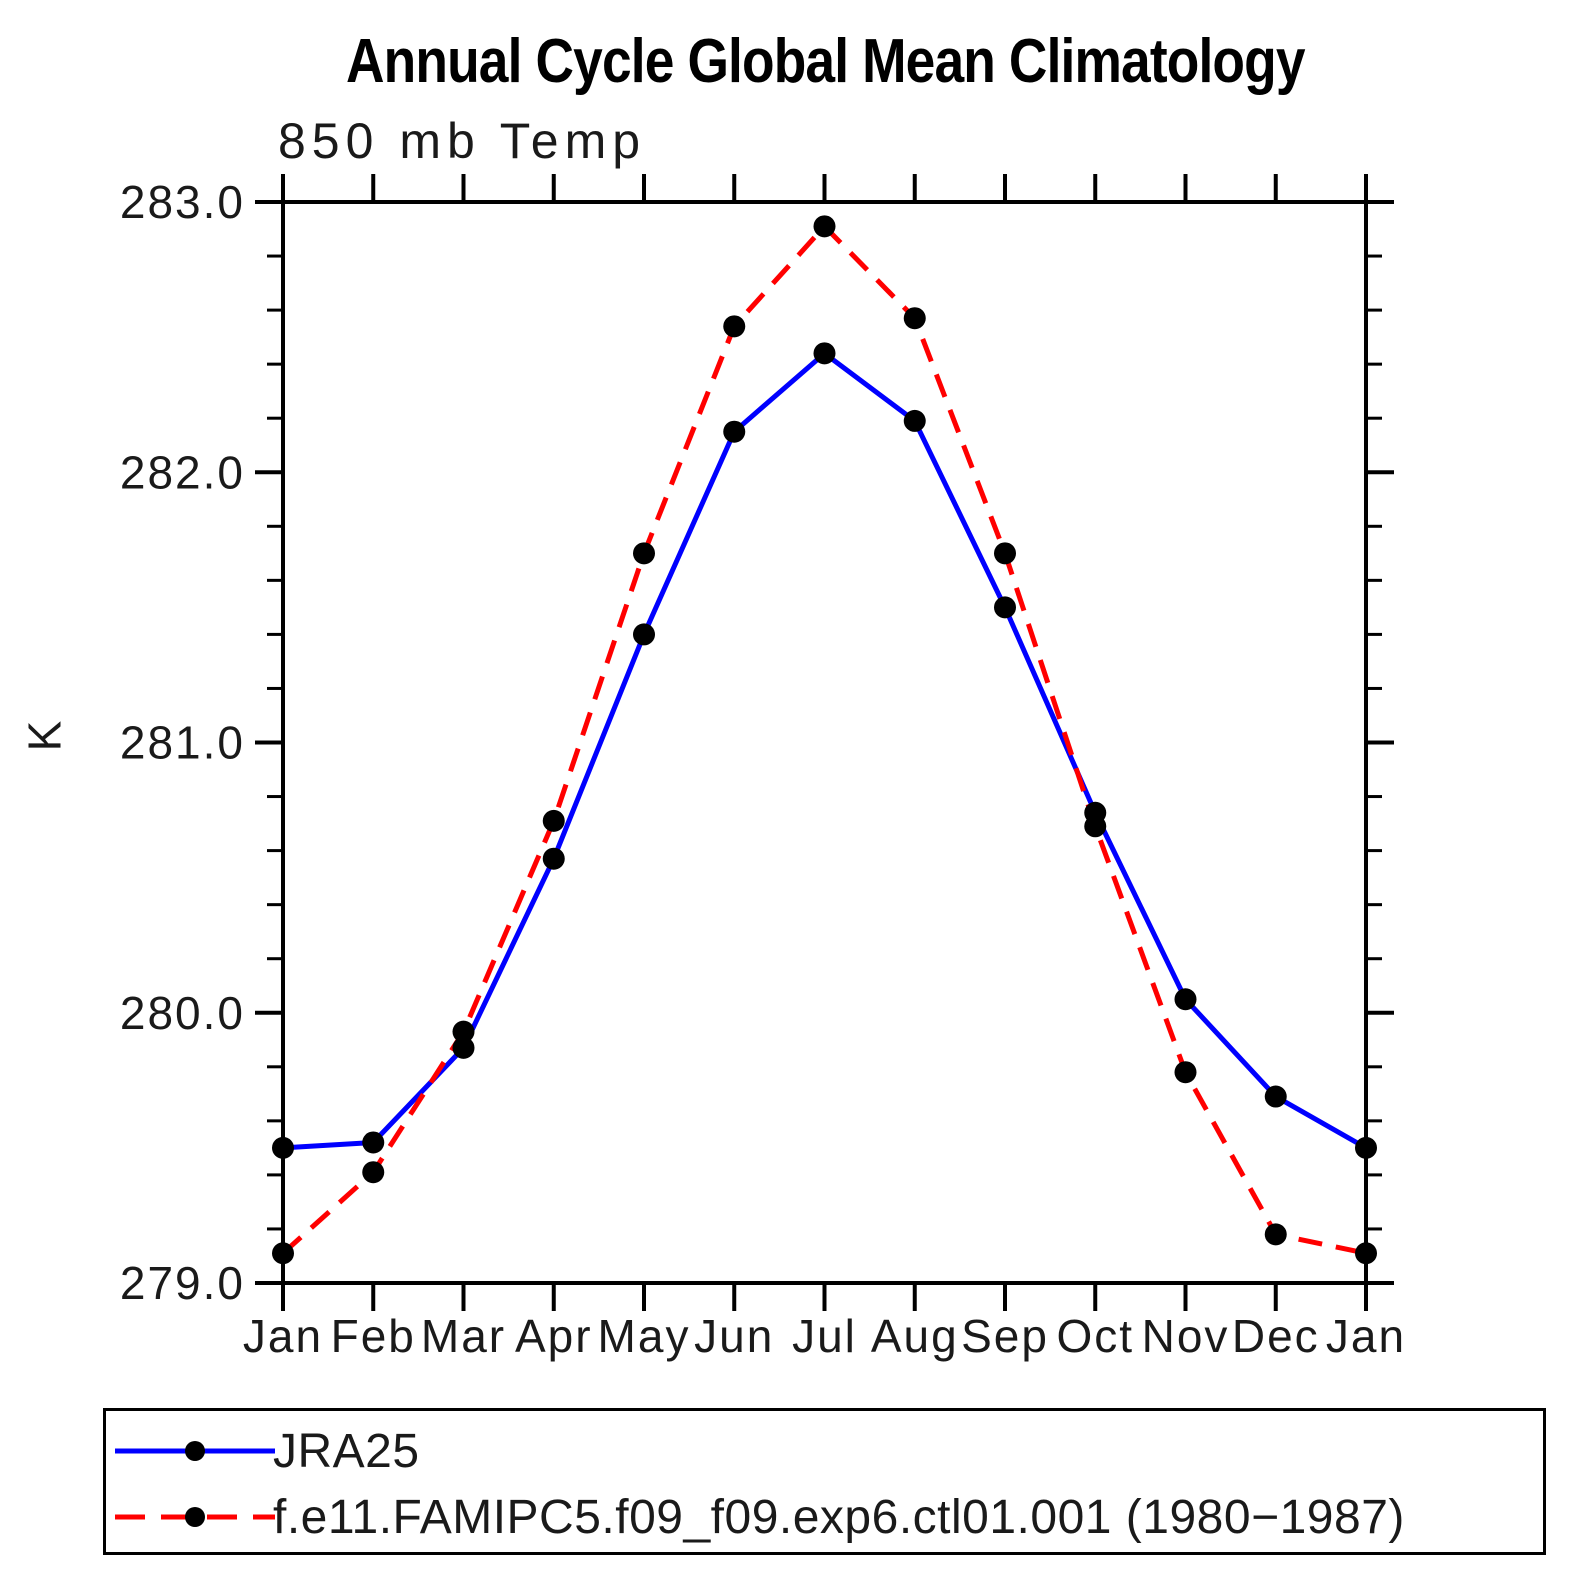 The width and height of the screenshot is (1591, 1591). I want to click on x-tick-label: Nov, so click(1186, 1336).